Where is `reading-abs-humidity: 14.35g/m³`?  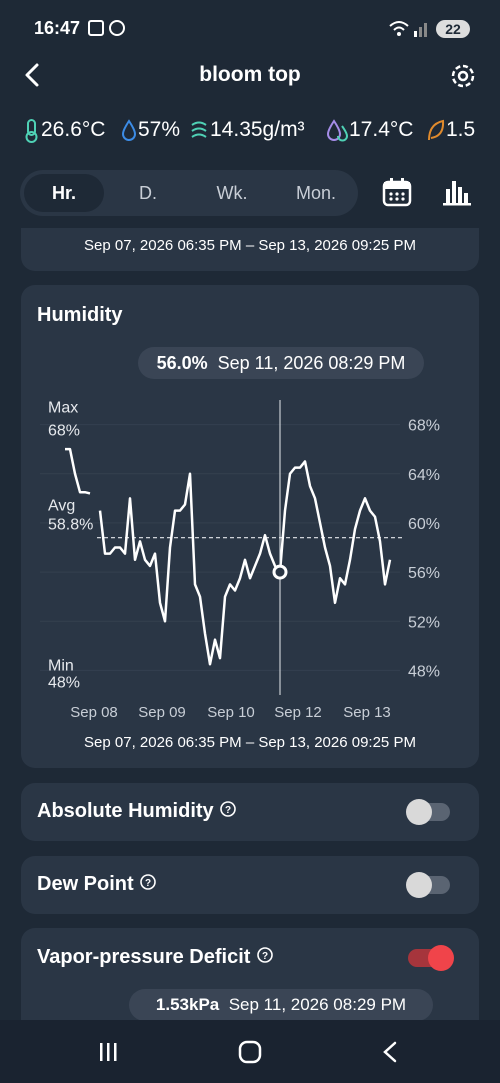
reading-abs-humidity: 14.35g/m³ is located at coordinates (257, 129).